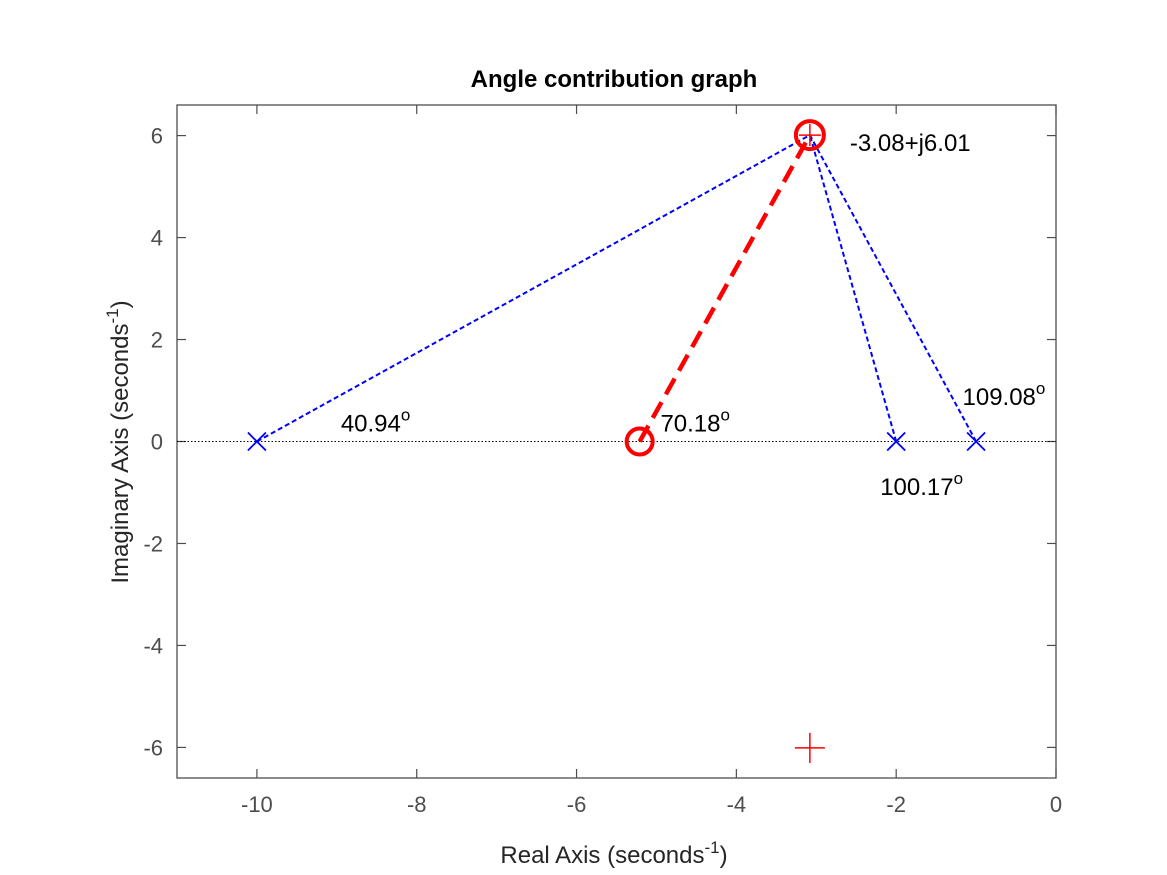  I want to click on angle-label: 70.18o, so click(695, 421).